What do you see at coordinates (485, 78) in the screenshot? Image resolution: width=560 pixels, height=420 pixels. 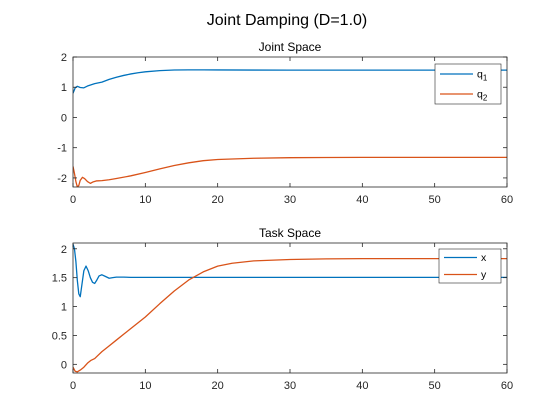 I see `legend-subscript: 1` at bounding box center [485, 78].